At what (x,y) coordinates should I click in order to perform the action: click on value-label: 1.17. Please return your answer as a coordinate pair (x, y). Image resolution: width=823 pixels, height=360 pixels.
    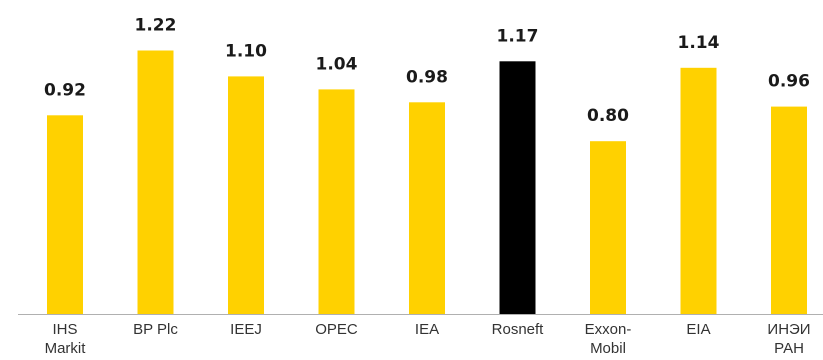
    Looking at the image, I should click on (518, 36).